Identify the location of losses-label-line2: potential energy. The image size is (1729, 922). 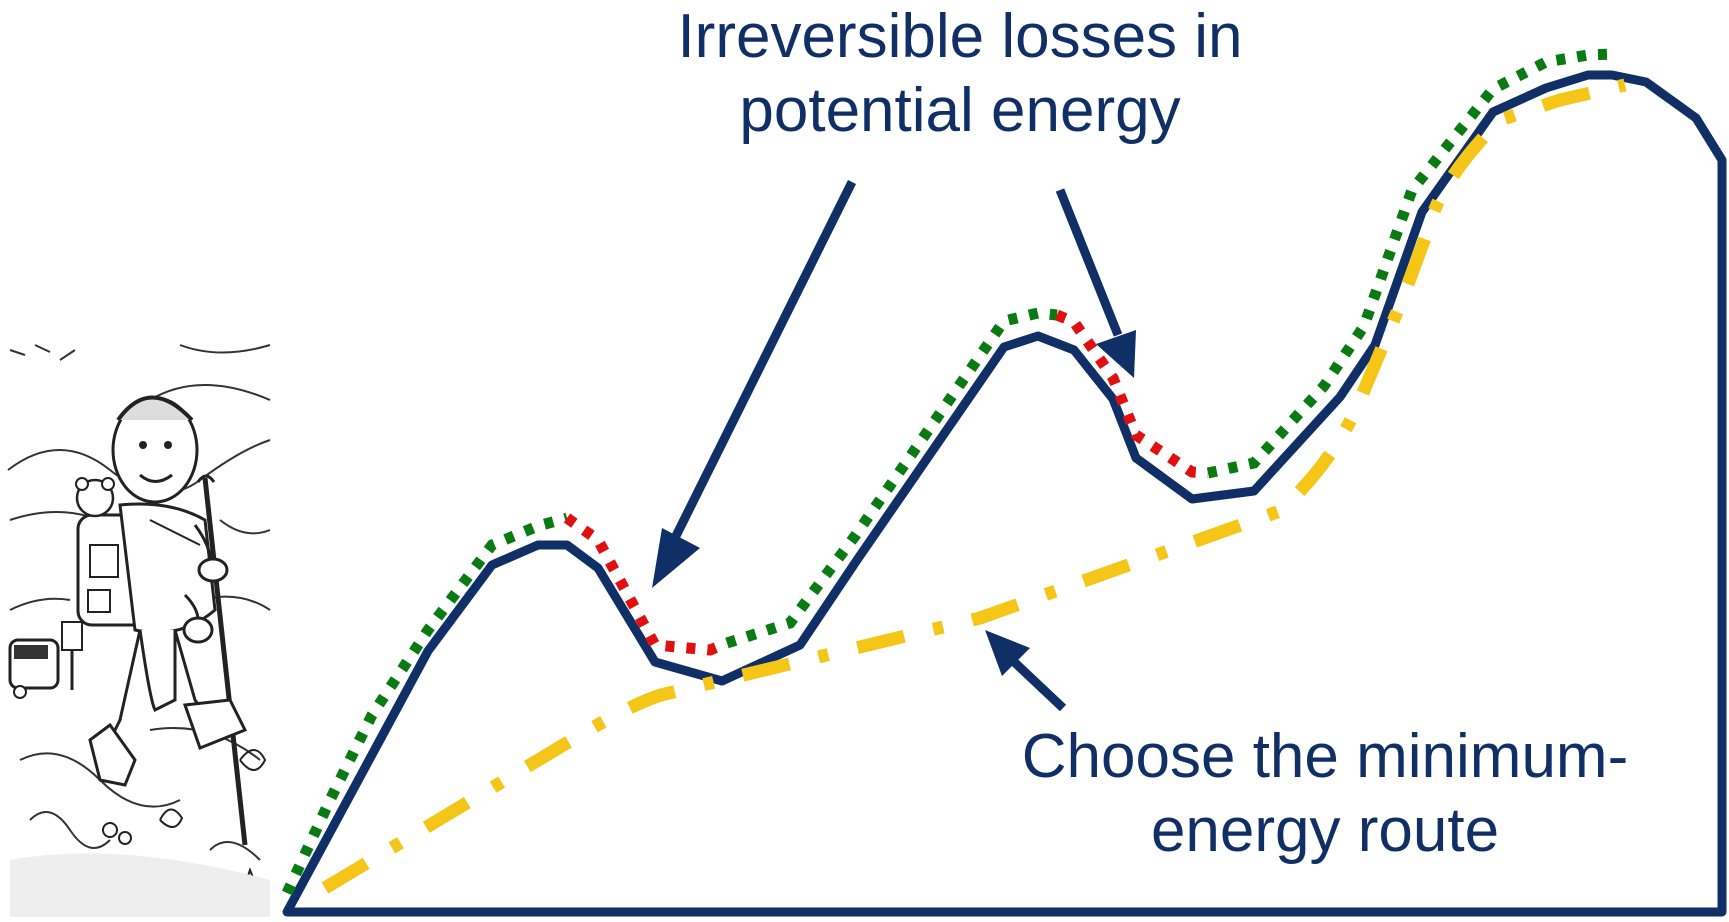
(960, 110).